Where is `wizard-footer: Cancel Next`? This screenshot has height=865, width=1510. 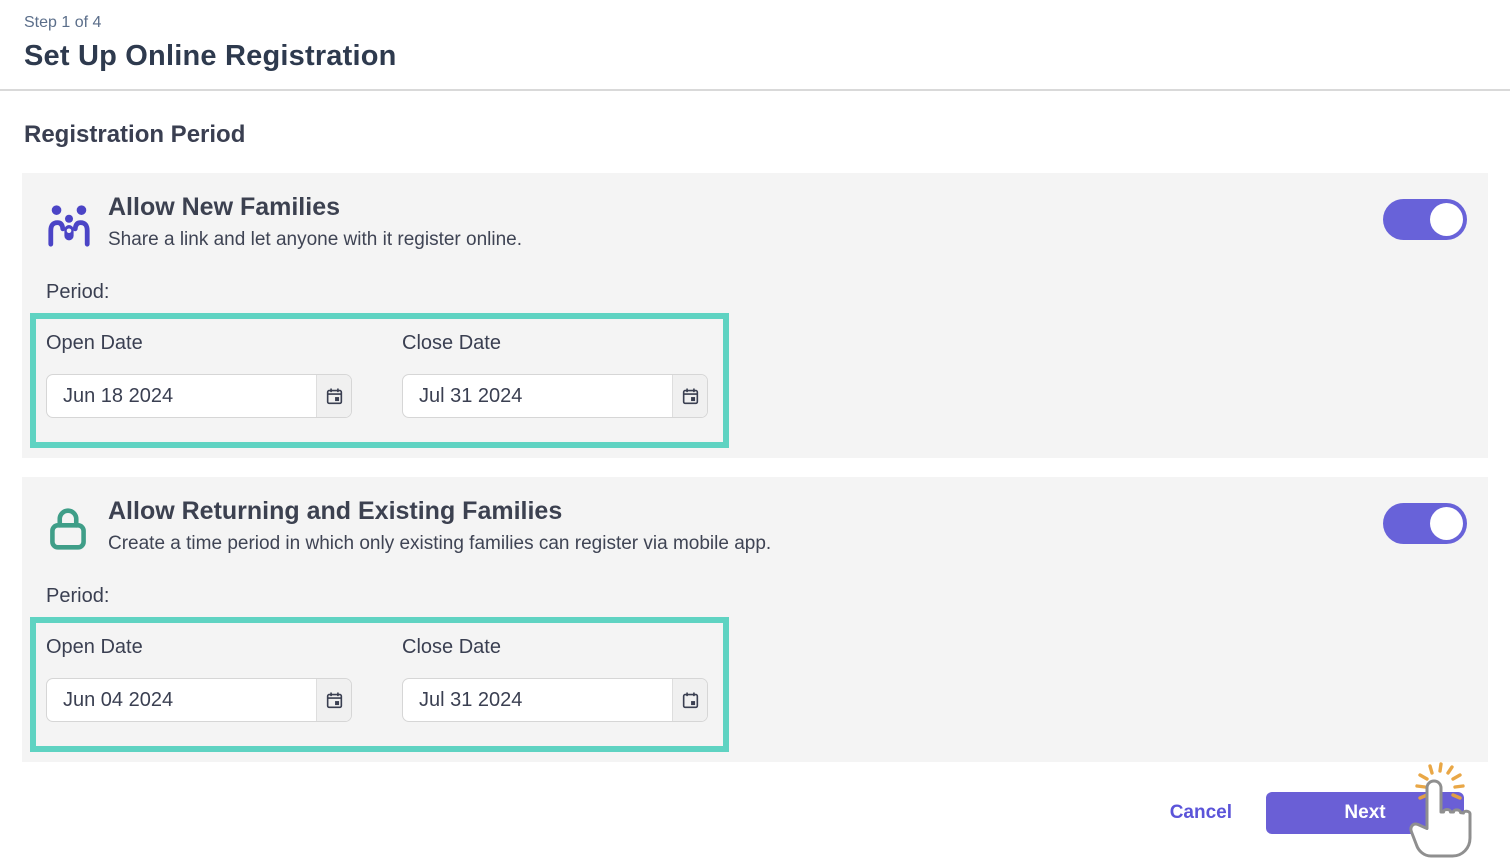 wizard-footer: Cancel Next is located at coordinates (732, 813).